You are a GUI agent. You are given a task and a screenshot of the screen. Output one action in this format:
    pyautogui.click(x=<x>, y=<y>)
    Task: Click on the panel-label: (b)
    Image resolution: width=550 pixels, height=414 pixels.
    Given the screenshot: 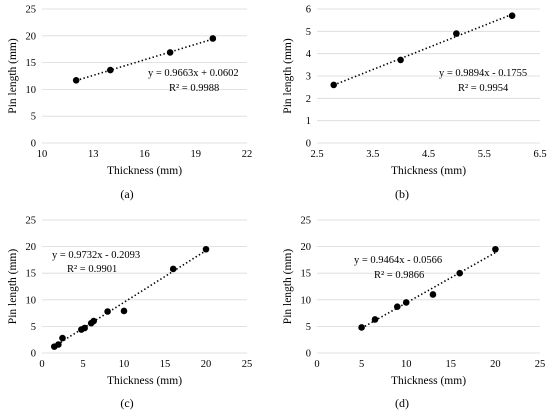 What is the action you would take?
    pyautogui.click(x=402, y=194)
    